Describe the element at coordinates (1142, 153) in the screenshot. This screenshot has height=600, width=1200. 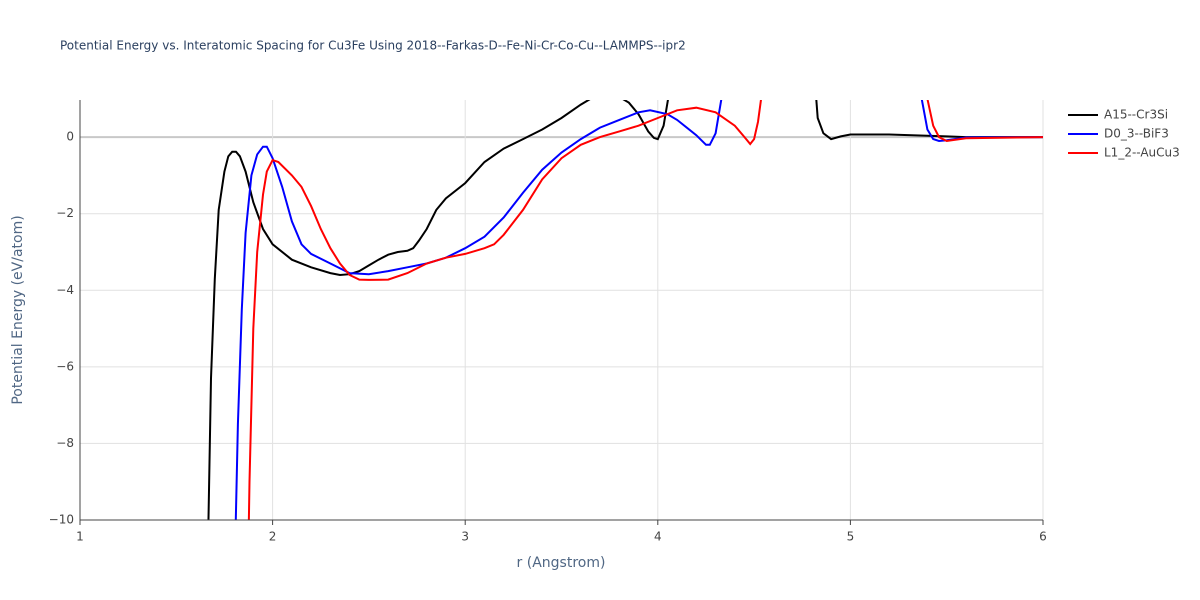
I see `legend-label: L1_2--AuCu3` at that location.